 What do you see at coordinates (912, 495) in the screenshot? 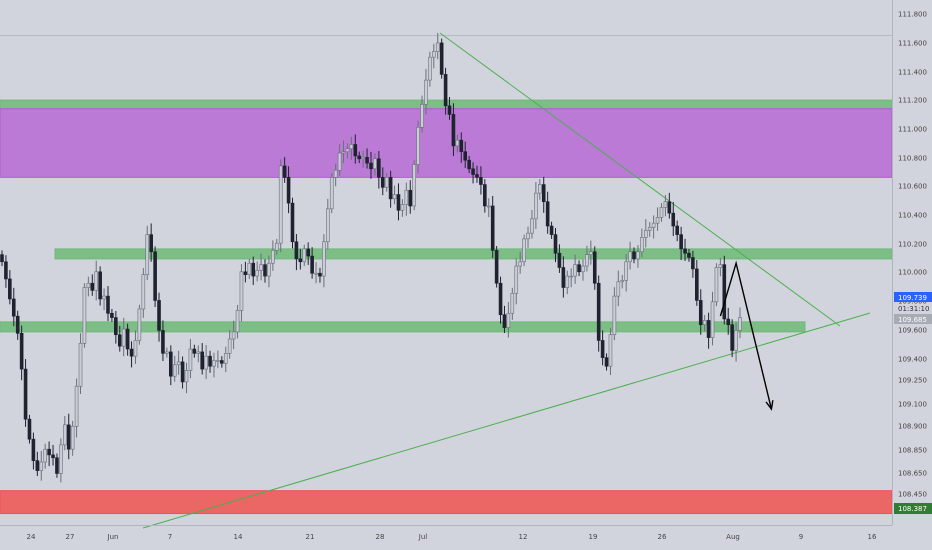
I see `price-tick-label: 108.450` at bounding box center [912, 495].